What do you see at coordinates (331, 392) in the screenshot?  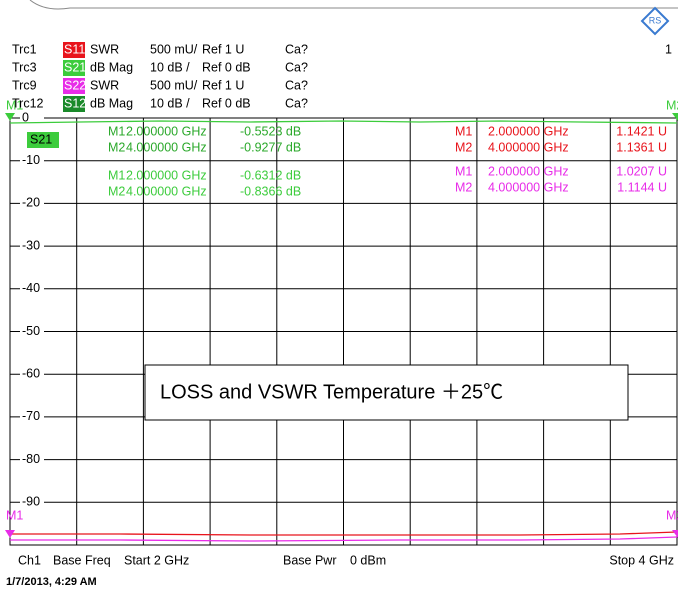 I see `annotation: LOSS and VSWR Temperature ＋25℃` at bounding box center [331, 392].